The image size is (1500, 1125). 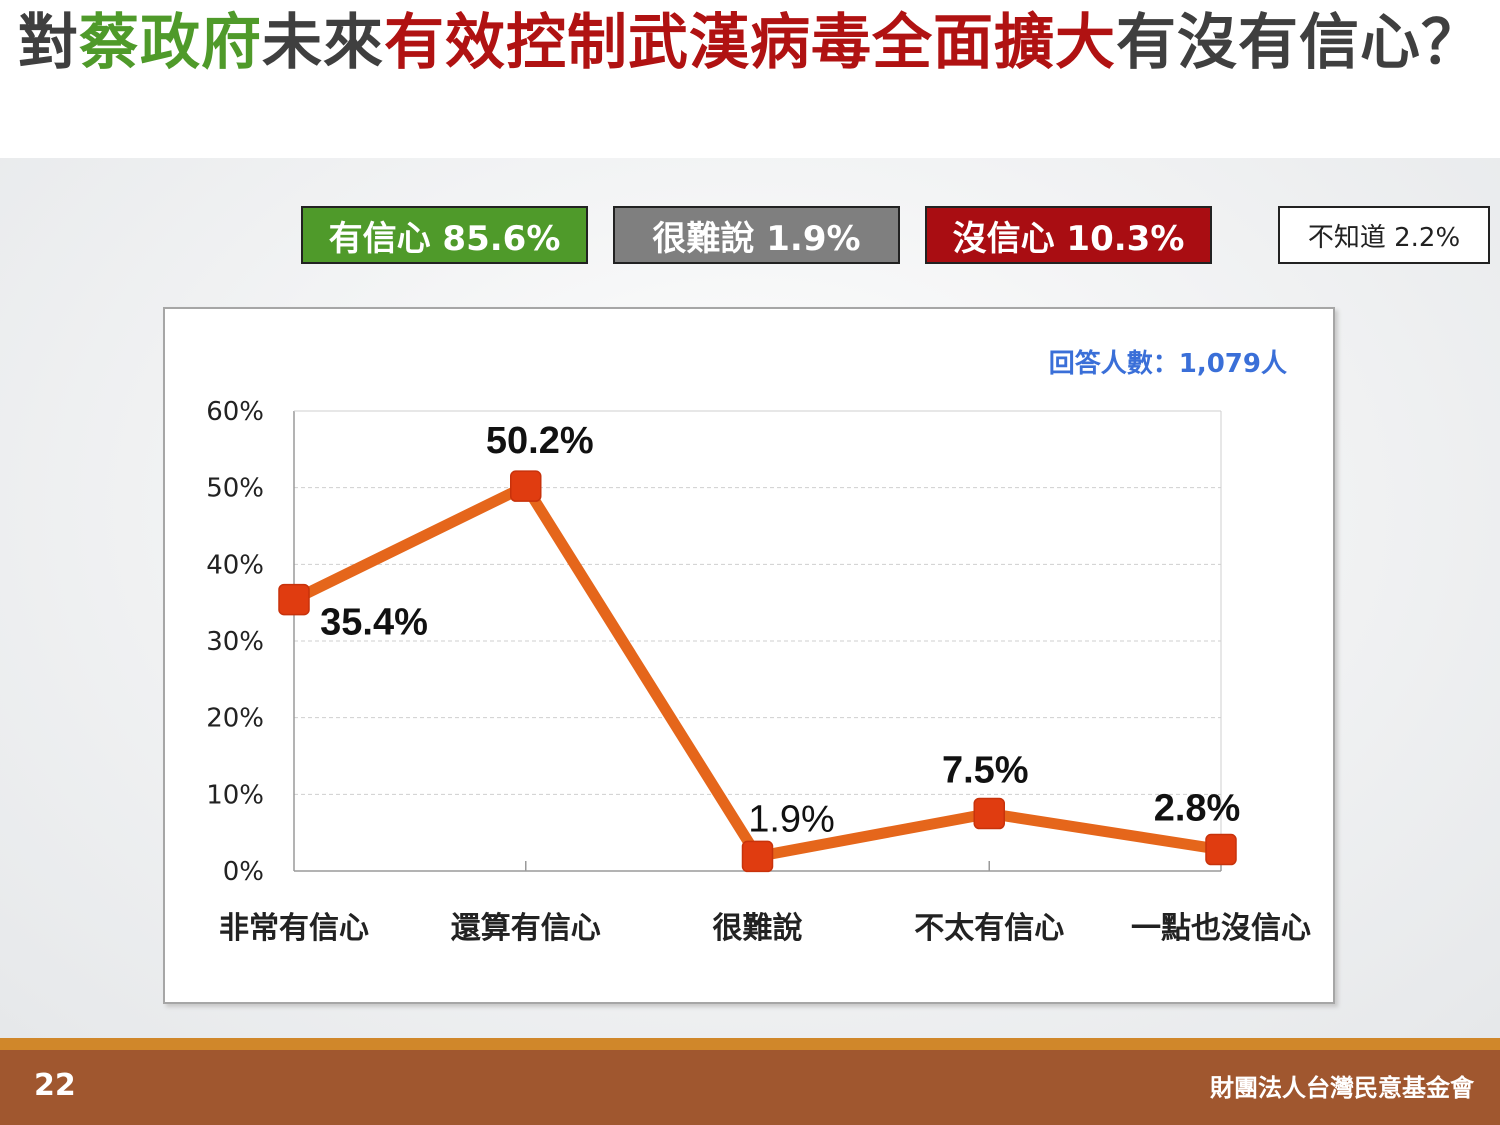 I want to click on footer-bar, so click(x=750, y=1087).